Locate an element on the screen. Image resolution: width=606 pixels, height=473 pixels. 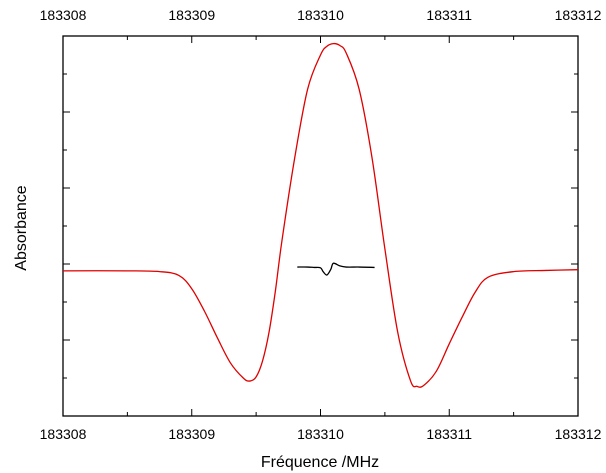
y-axis-title: Absorbance is located at coordinates (21, 227).